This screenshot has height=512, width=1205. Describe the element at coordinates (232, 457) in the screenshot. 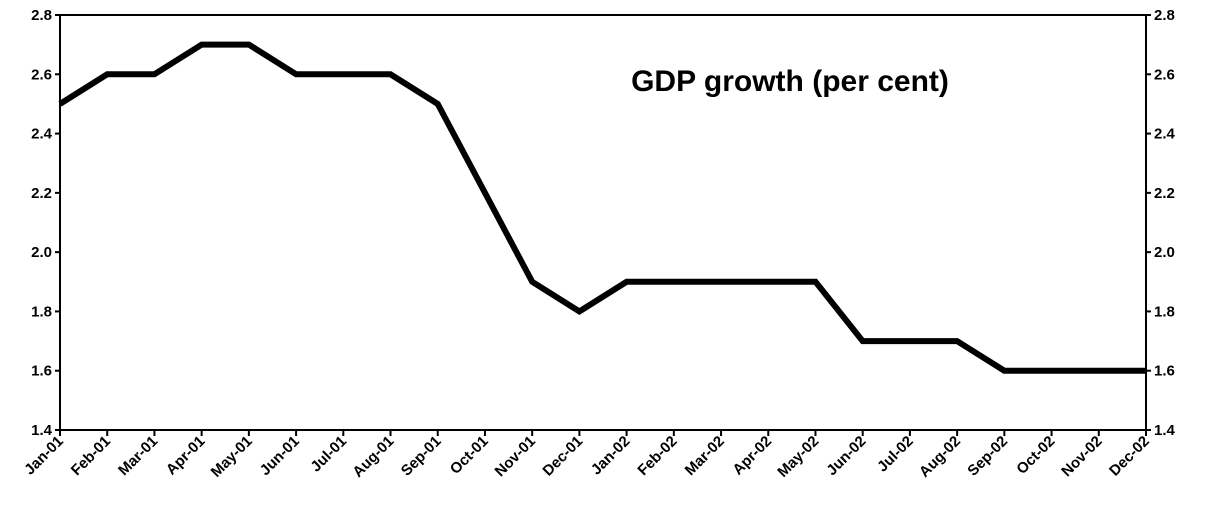

I see `x-tick-label: May-01` at that location.